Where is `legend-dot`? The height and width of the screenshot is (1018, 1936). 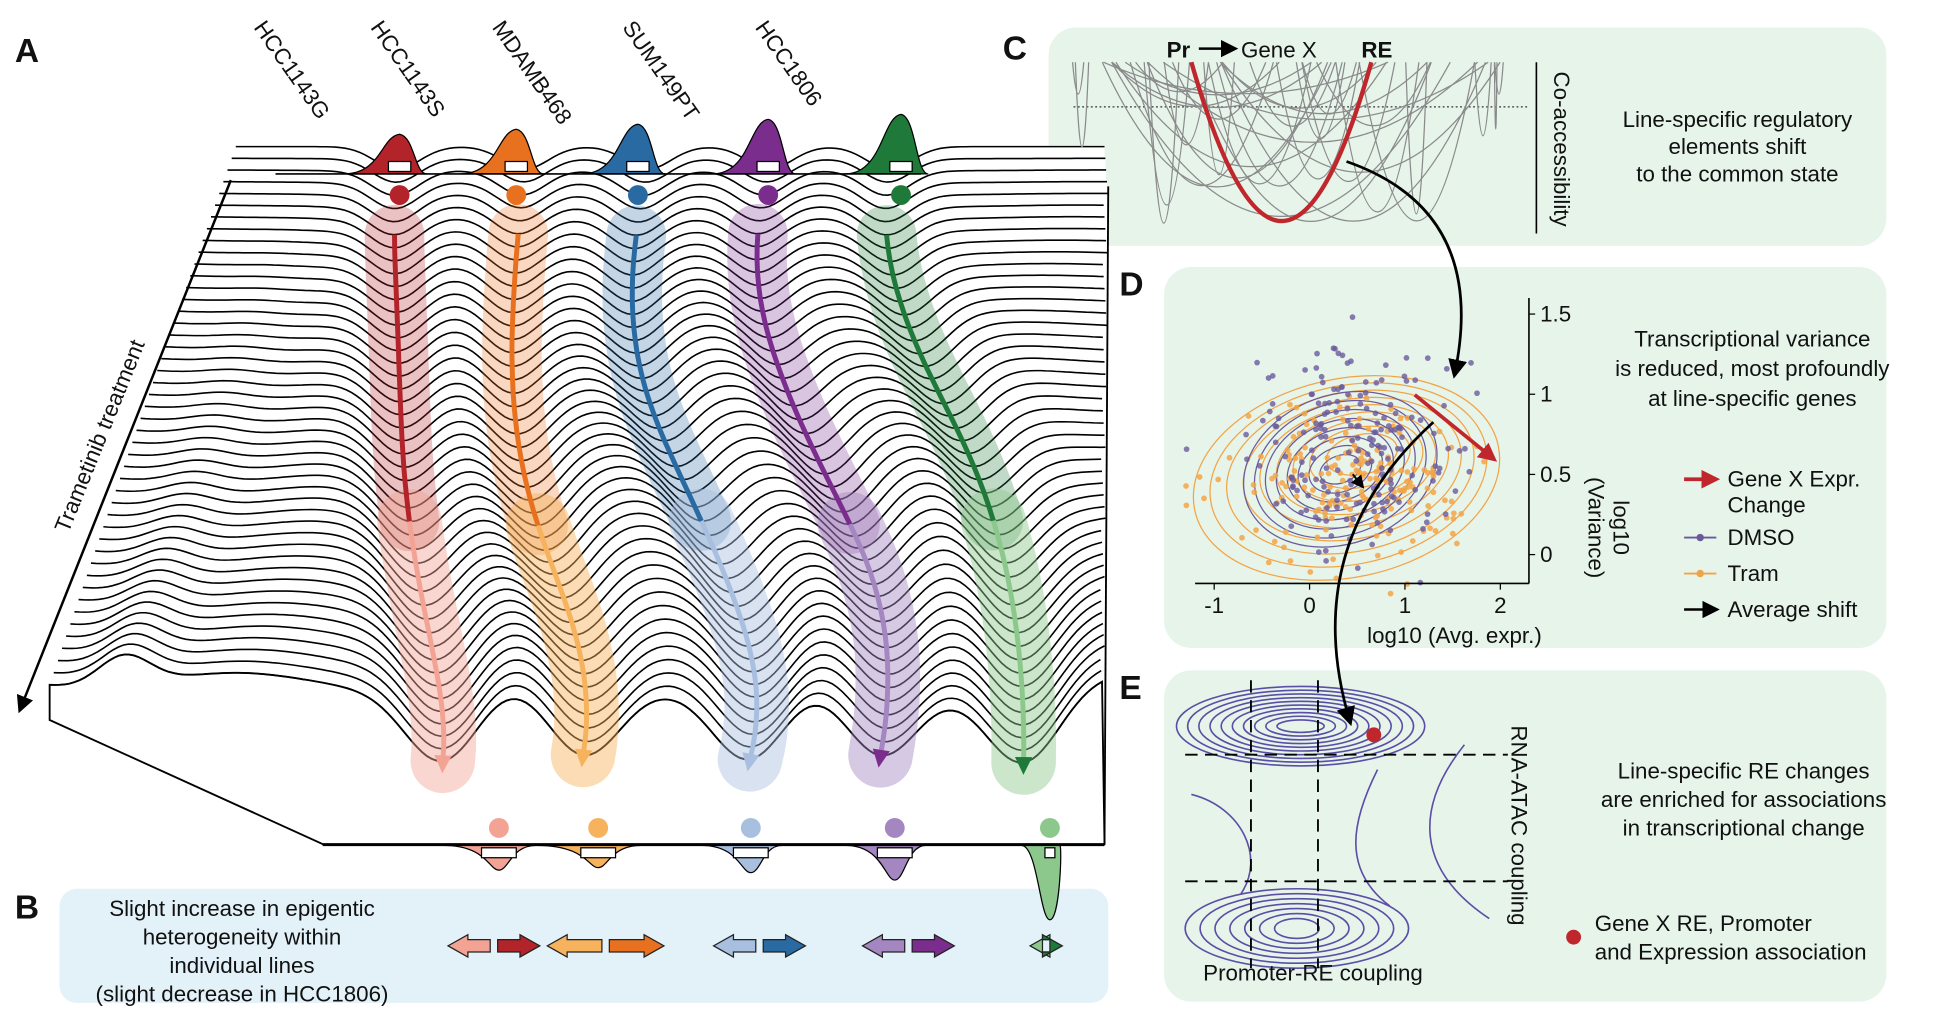 legend-dot is located at coordinates (1574, 937).